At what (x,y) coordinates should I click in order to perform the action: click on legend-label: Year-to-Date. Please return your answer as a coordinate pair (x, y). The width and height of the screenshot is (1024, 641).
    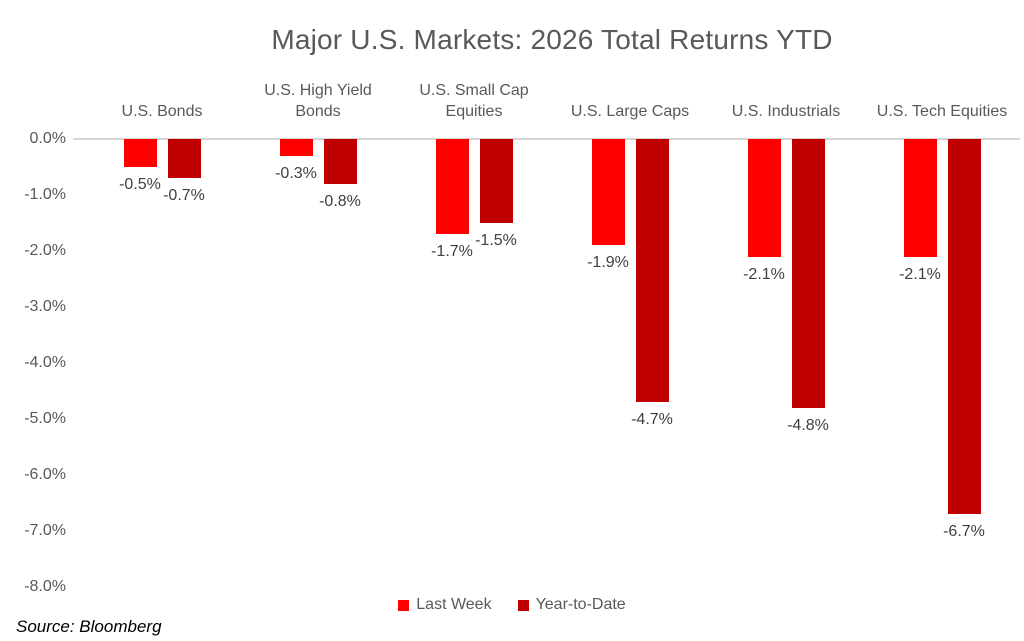
    Looking at the image, I should click on (580, 604).